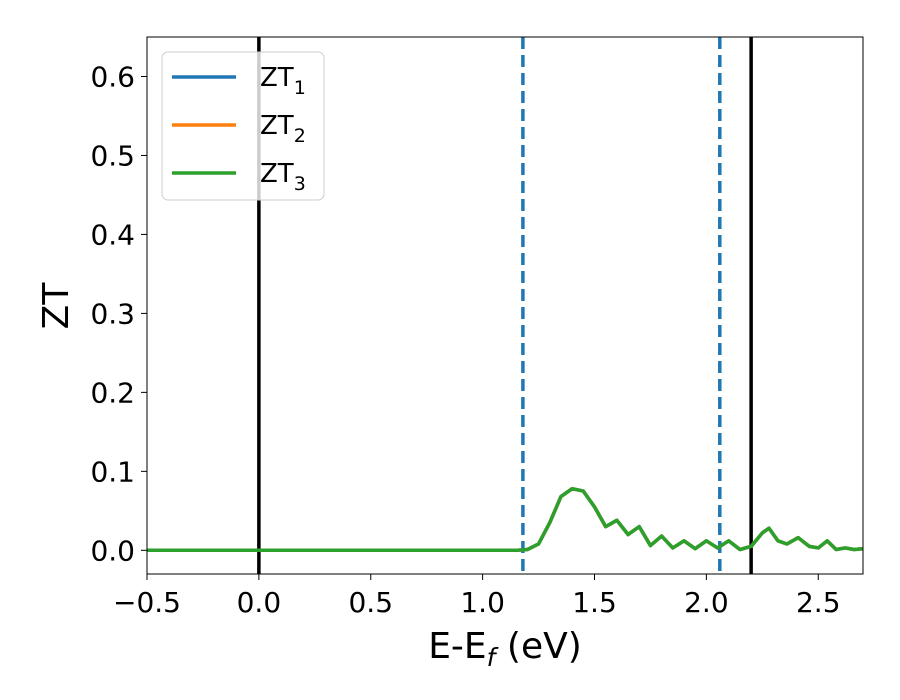 Image resolution: width=900 pixels, height=700 pixels. Describe the element at coordinates (56, 306) in the screenshot. I see `y-axis-label: ZT` at that location.